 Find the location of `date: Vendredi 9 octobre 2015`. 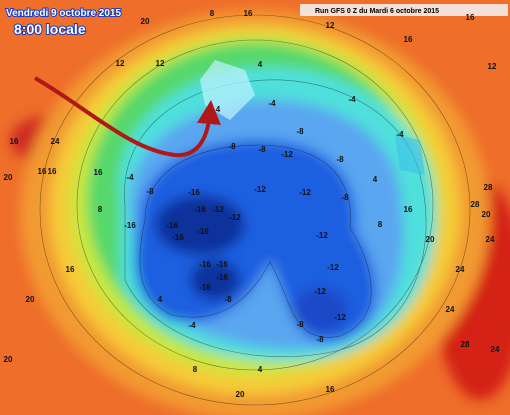

date: Vendredi 9 octobre 2015 is located at coordinates (63, 13).